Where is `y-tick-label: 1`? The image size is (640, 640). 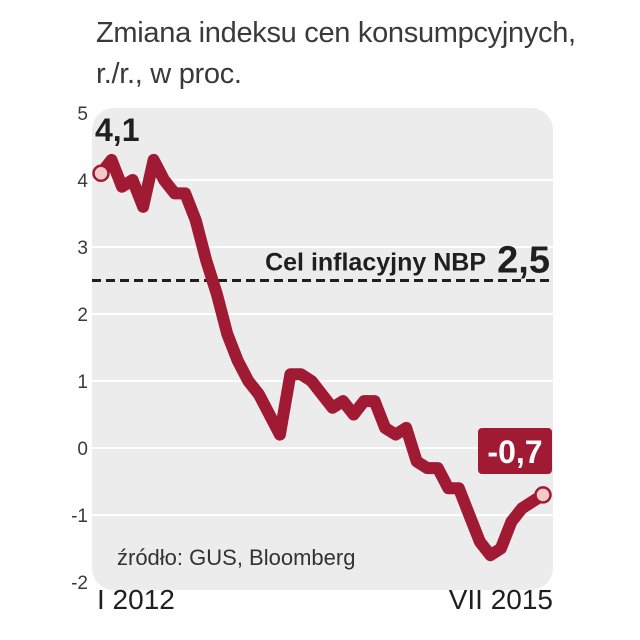 y-tick-label: 1 is located at coordinates (82, 382).